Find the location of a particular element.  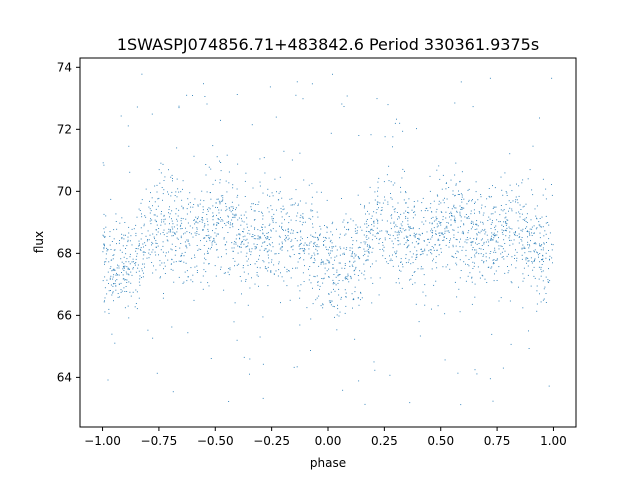

x-tick-label: 0.50 is located at coordinates (440, 441).